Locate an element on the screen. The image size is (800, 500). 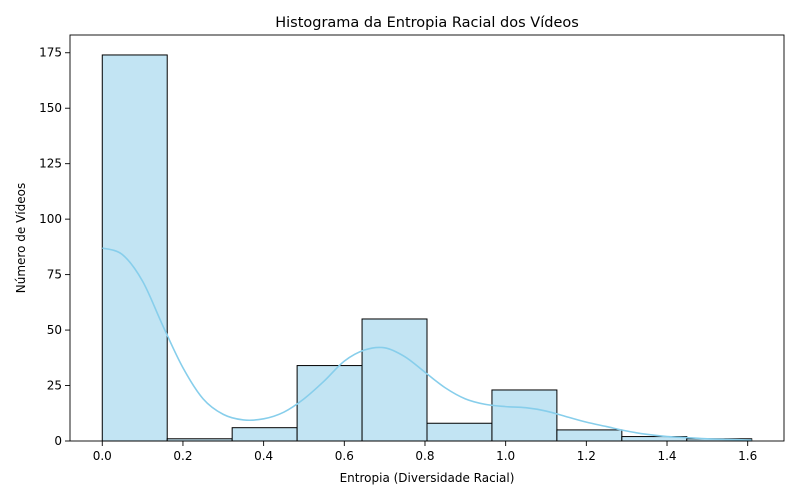
y-tick-label: 75 is located at coordinates (54, 275).